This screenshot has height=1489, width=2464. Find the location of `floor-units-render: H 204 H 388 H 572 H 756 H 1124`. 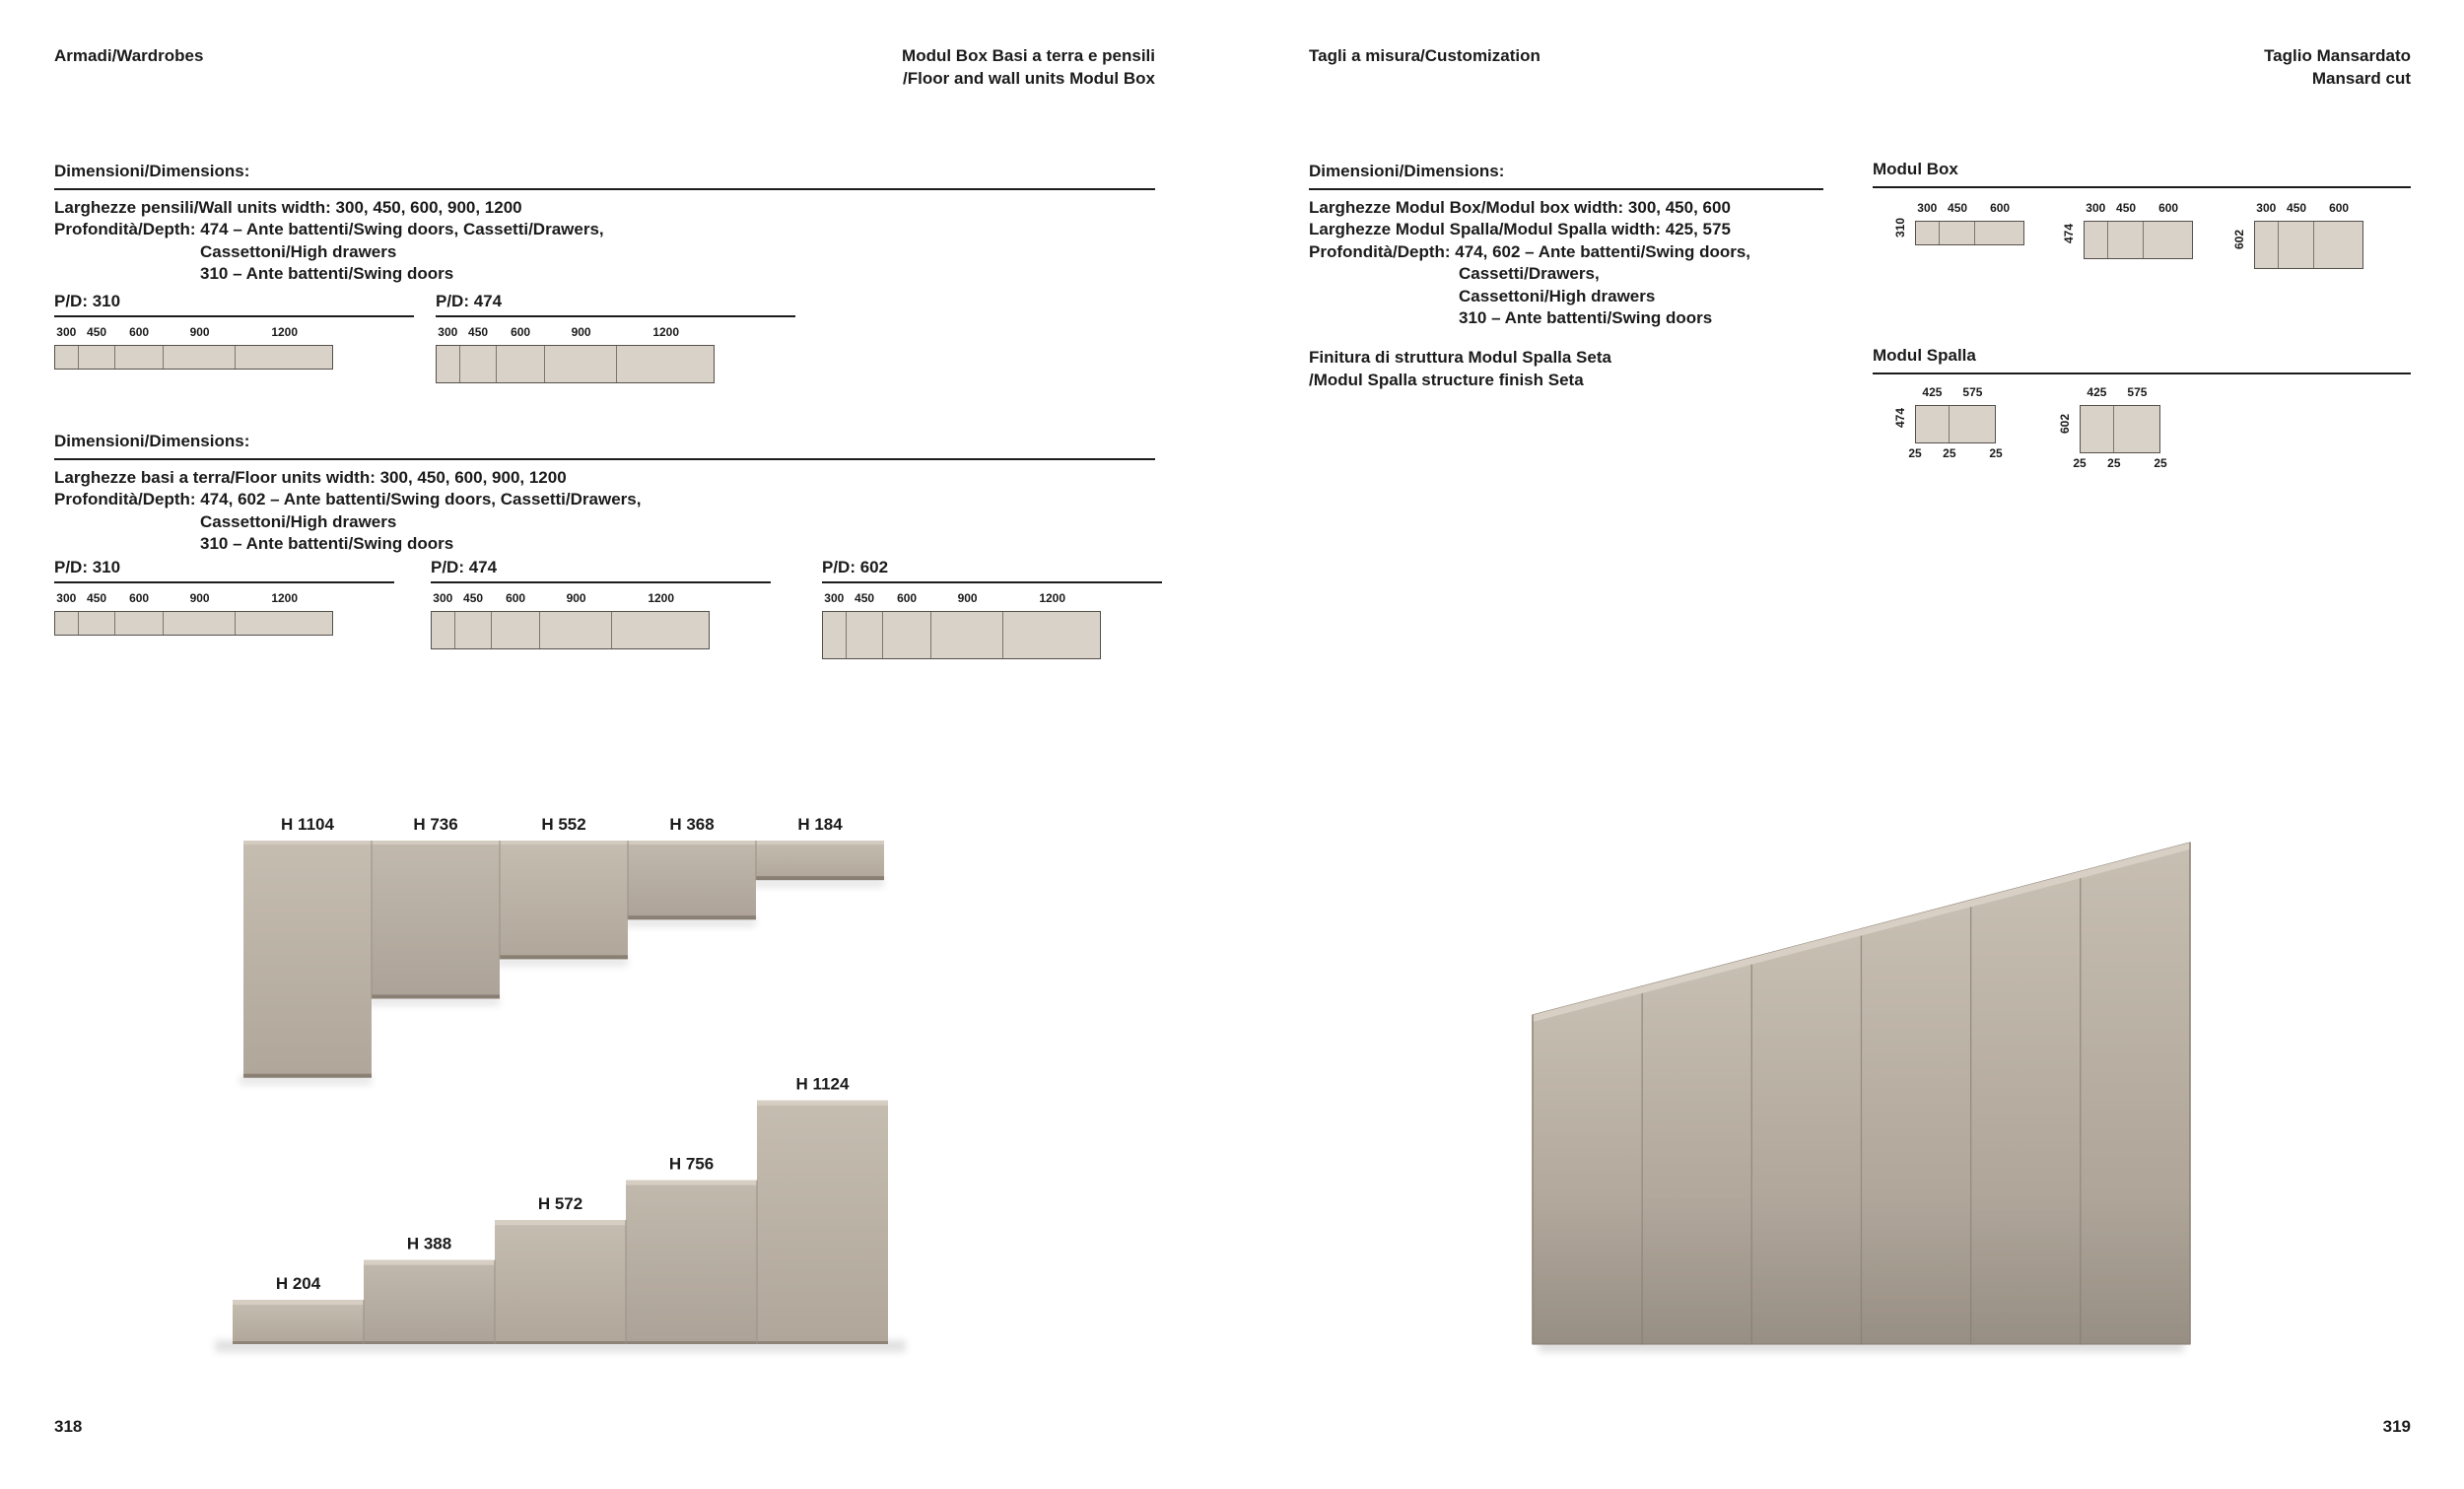

floor-units-render: H 204 H 388 H 572 H 756 H 1124 is located at coordinates (571, 1212).